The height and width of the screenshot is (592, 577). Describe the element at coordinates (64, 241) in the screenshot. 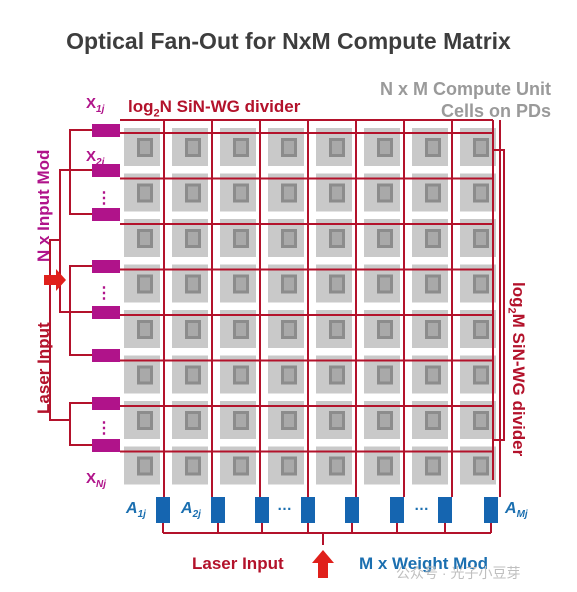

I see `left-tree-f` at that location.